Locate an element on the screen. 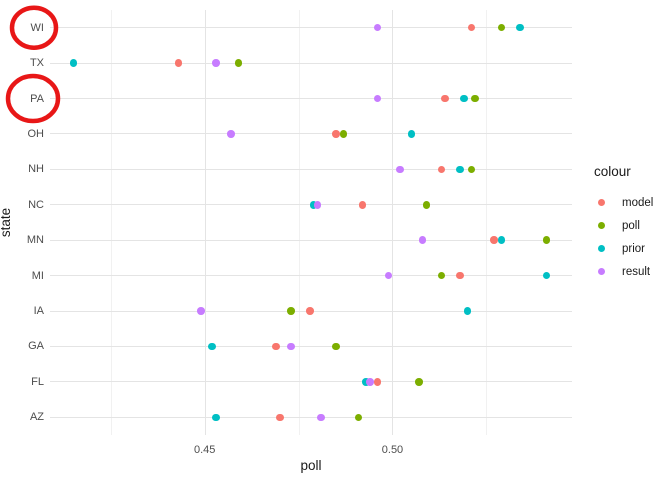 Image resolution: width=672 pixels, height=480 pixels. legend-entry-poll: poll is located at coordinates (623, 225).